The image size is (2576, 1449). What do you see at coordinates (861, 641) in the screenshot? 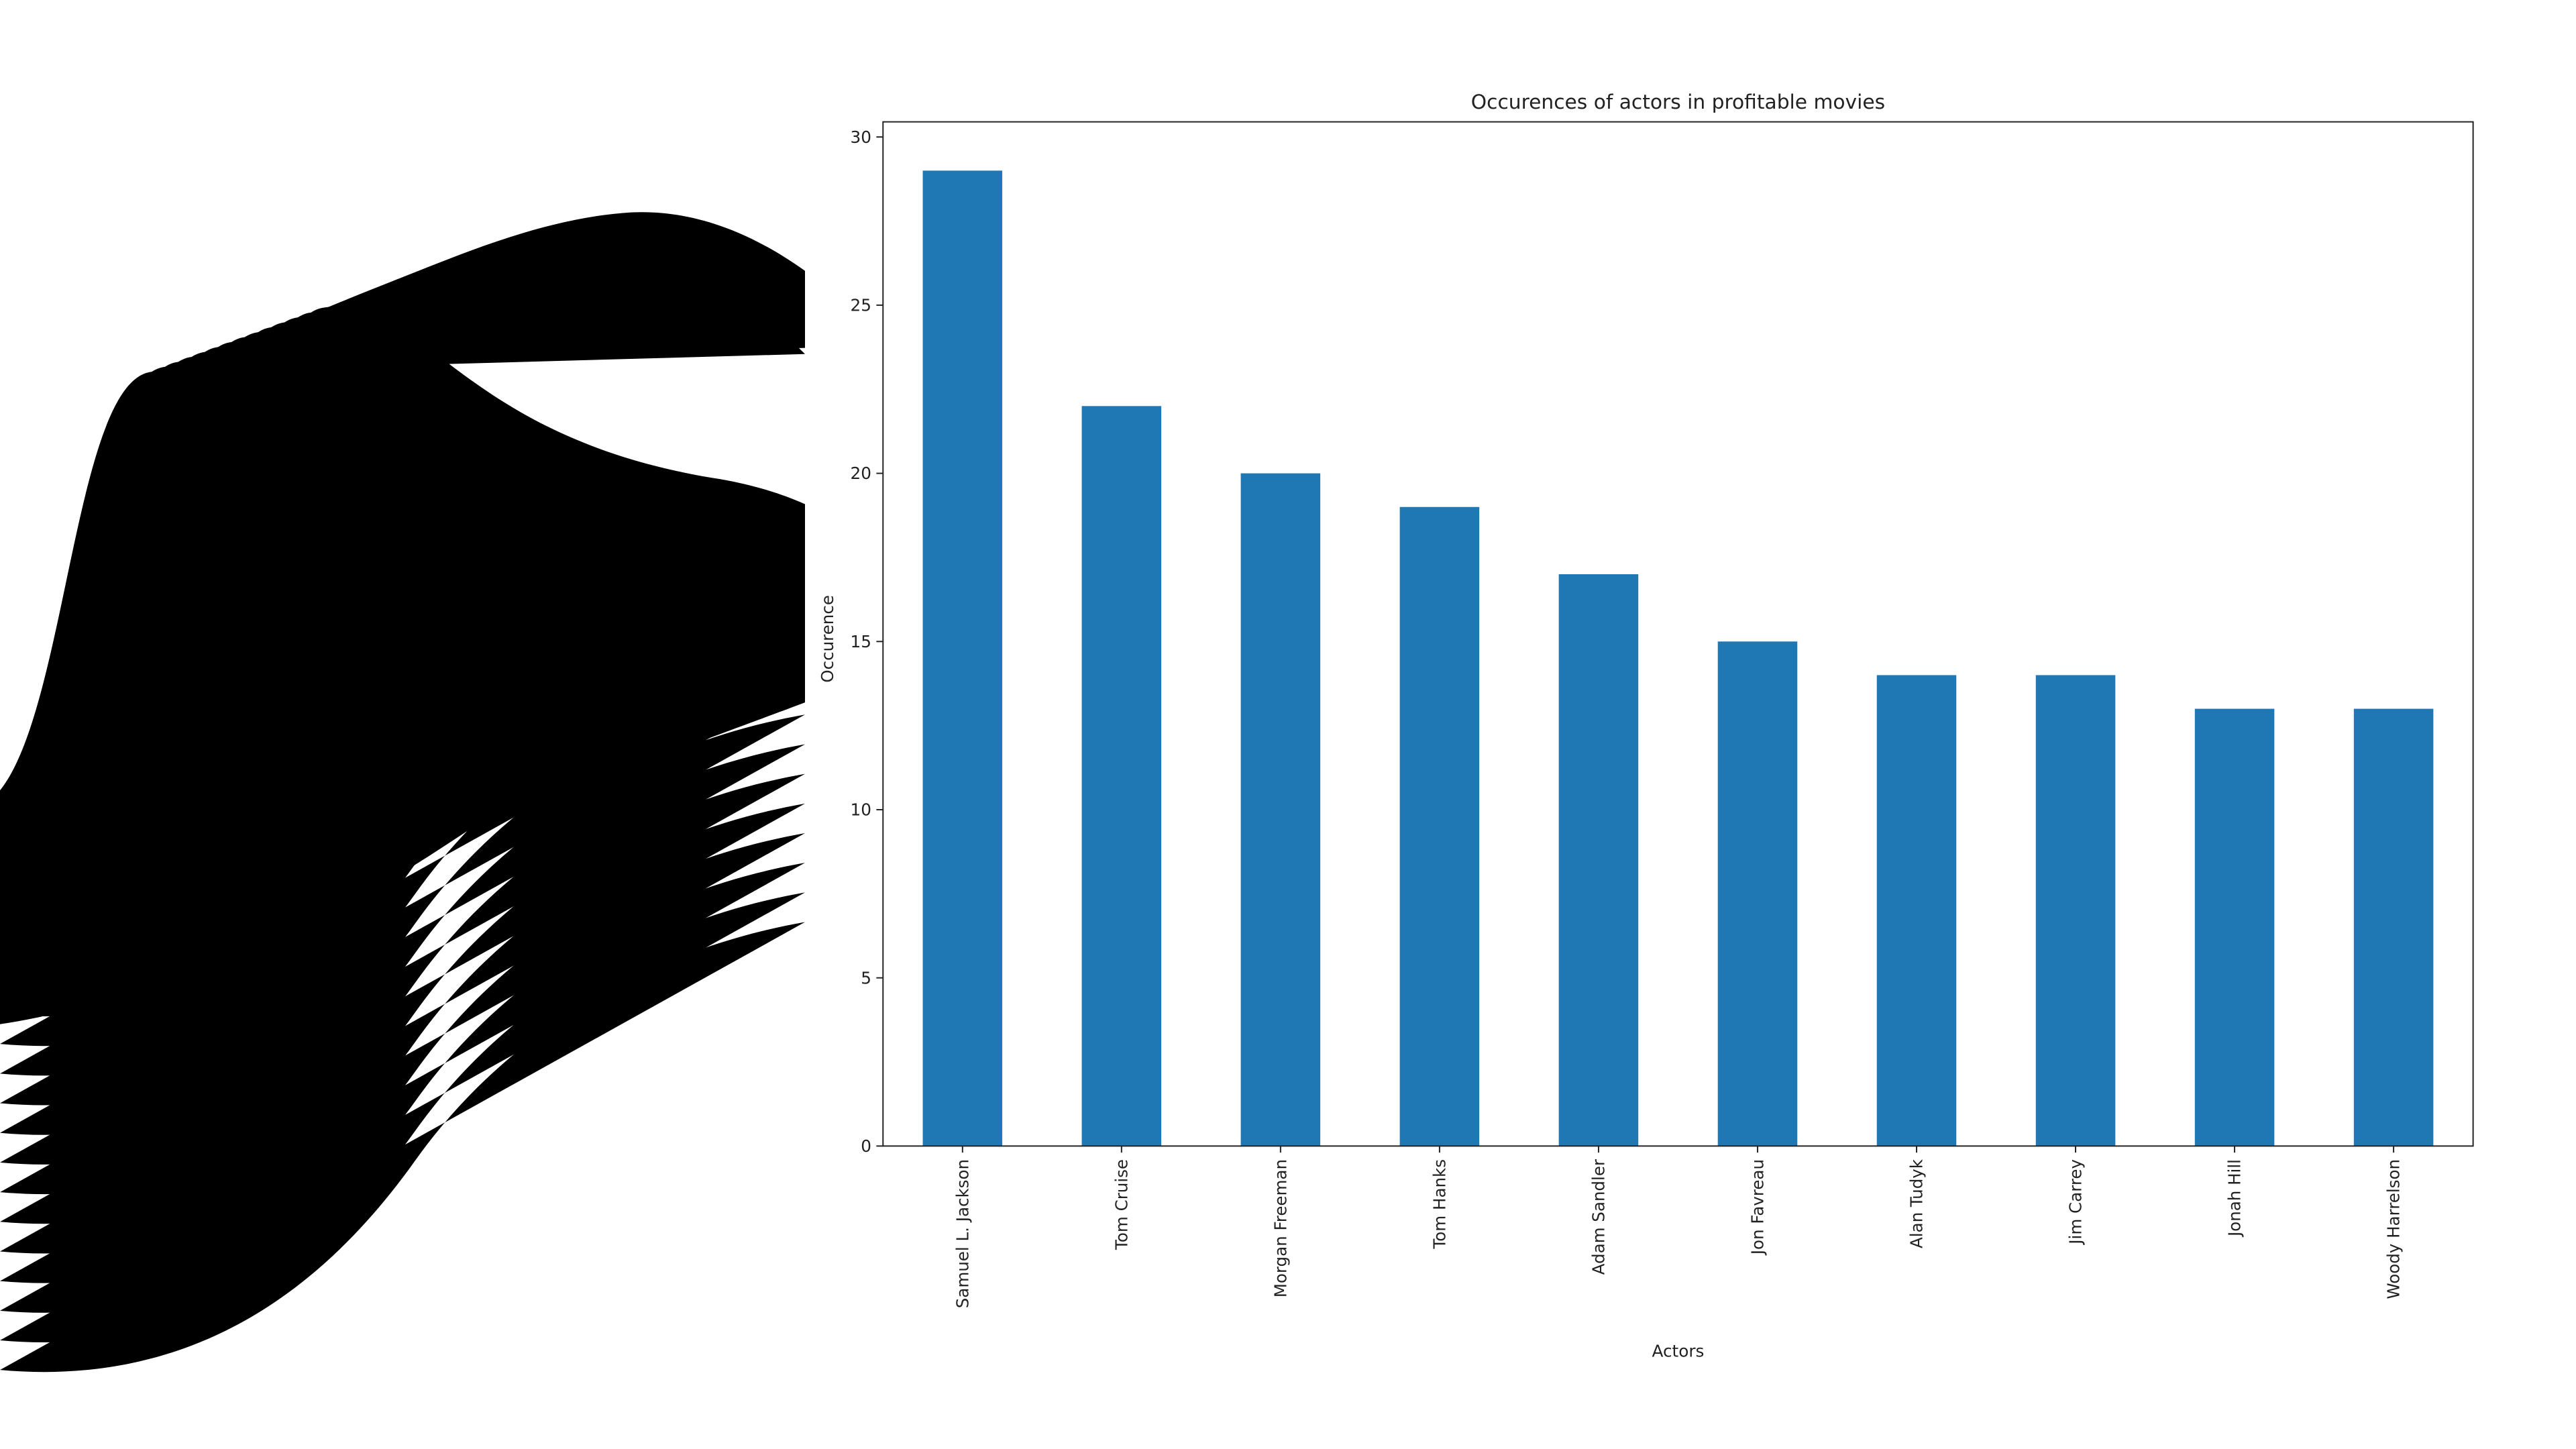
I see `y-tick-label: 15` at bounding box center [861, 641].